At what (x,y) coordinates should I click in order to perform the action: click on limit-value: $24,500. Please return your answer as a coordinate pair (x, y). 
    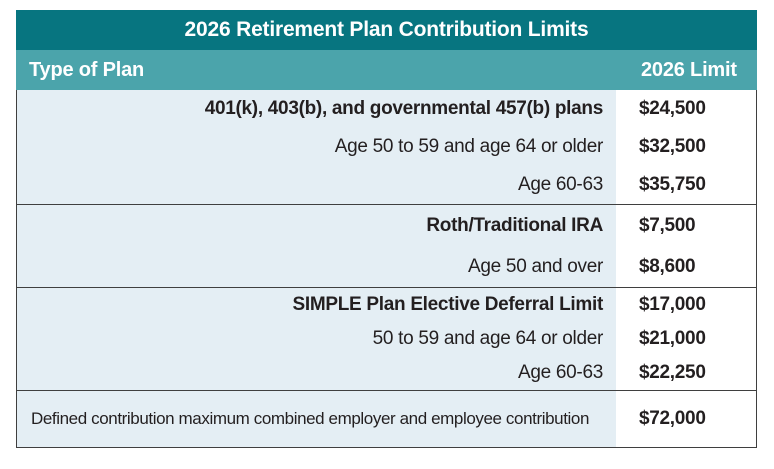
    Looking at the image, I should click on (686, 109).